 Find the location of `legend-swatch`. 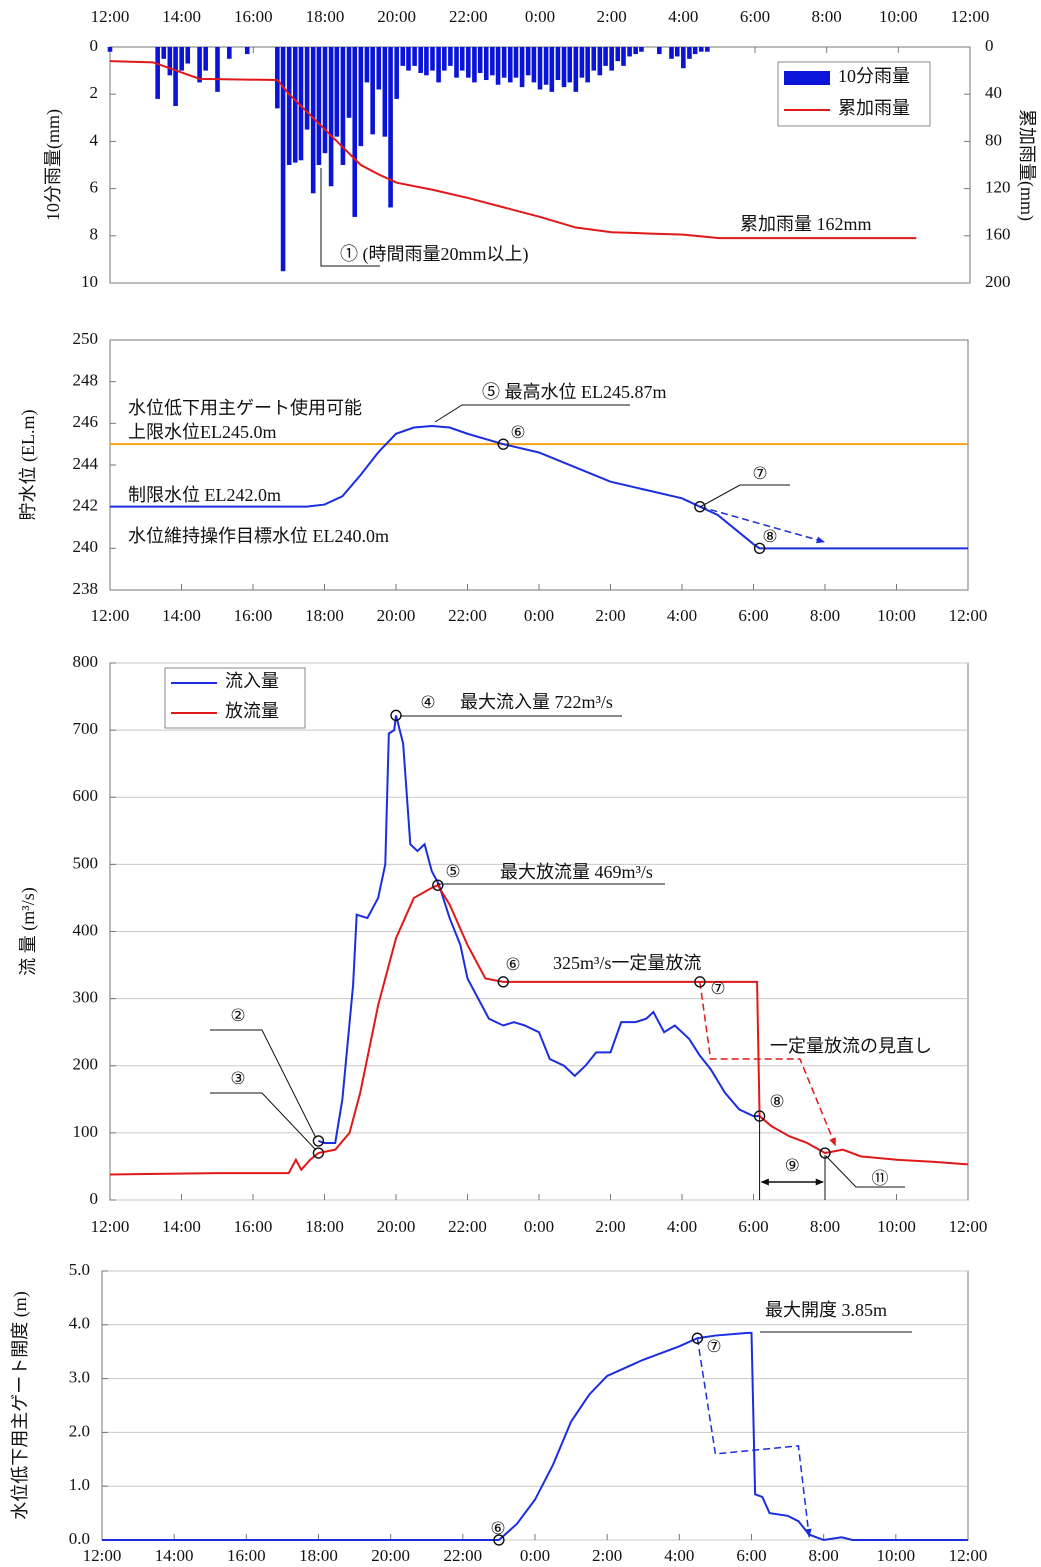

legend-swatch is located at coordinates (807, 78).